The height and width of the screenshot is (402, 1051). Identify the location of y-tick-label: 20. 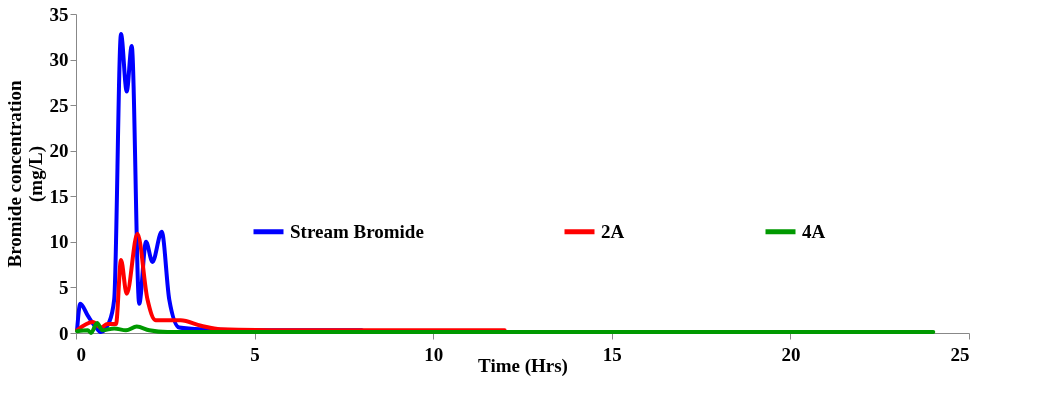
(59, 151).